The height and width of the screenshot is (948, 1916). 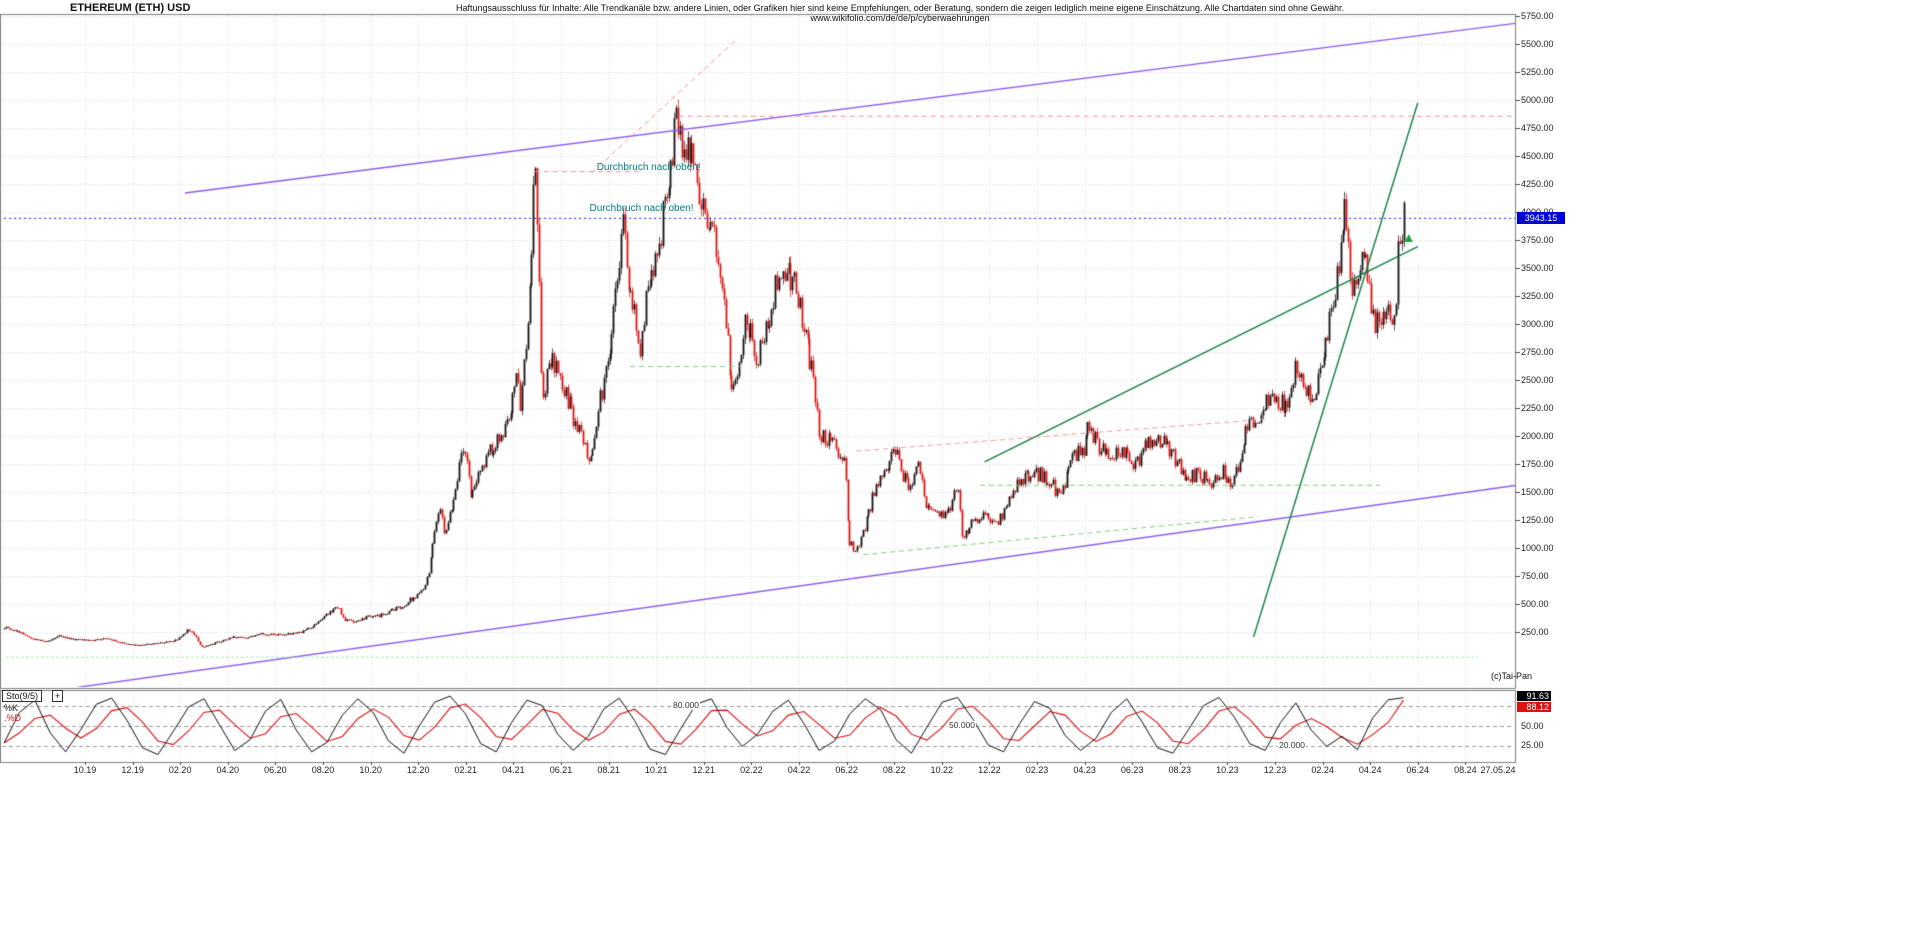 I want to click on stochastic-axis-label: 50.00, so click(x=1532, y=726).